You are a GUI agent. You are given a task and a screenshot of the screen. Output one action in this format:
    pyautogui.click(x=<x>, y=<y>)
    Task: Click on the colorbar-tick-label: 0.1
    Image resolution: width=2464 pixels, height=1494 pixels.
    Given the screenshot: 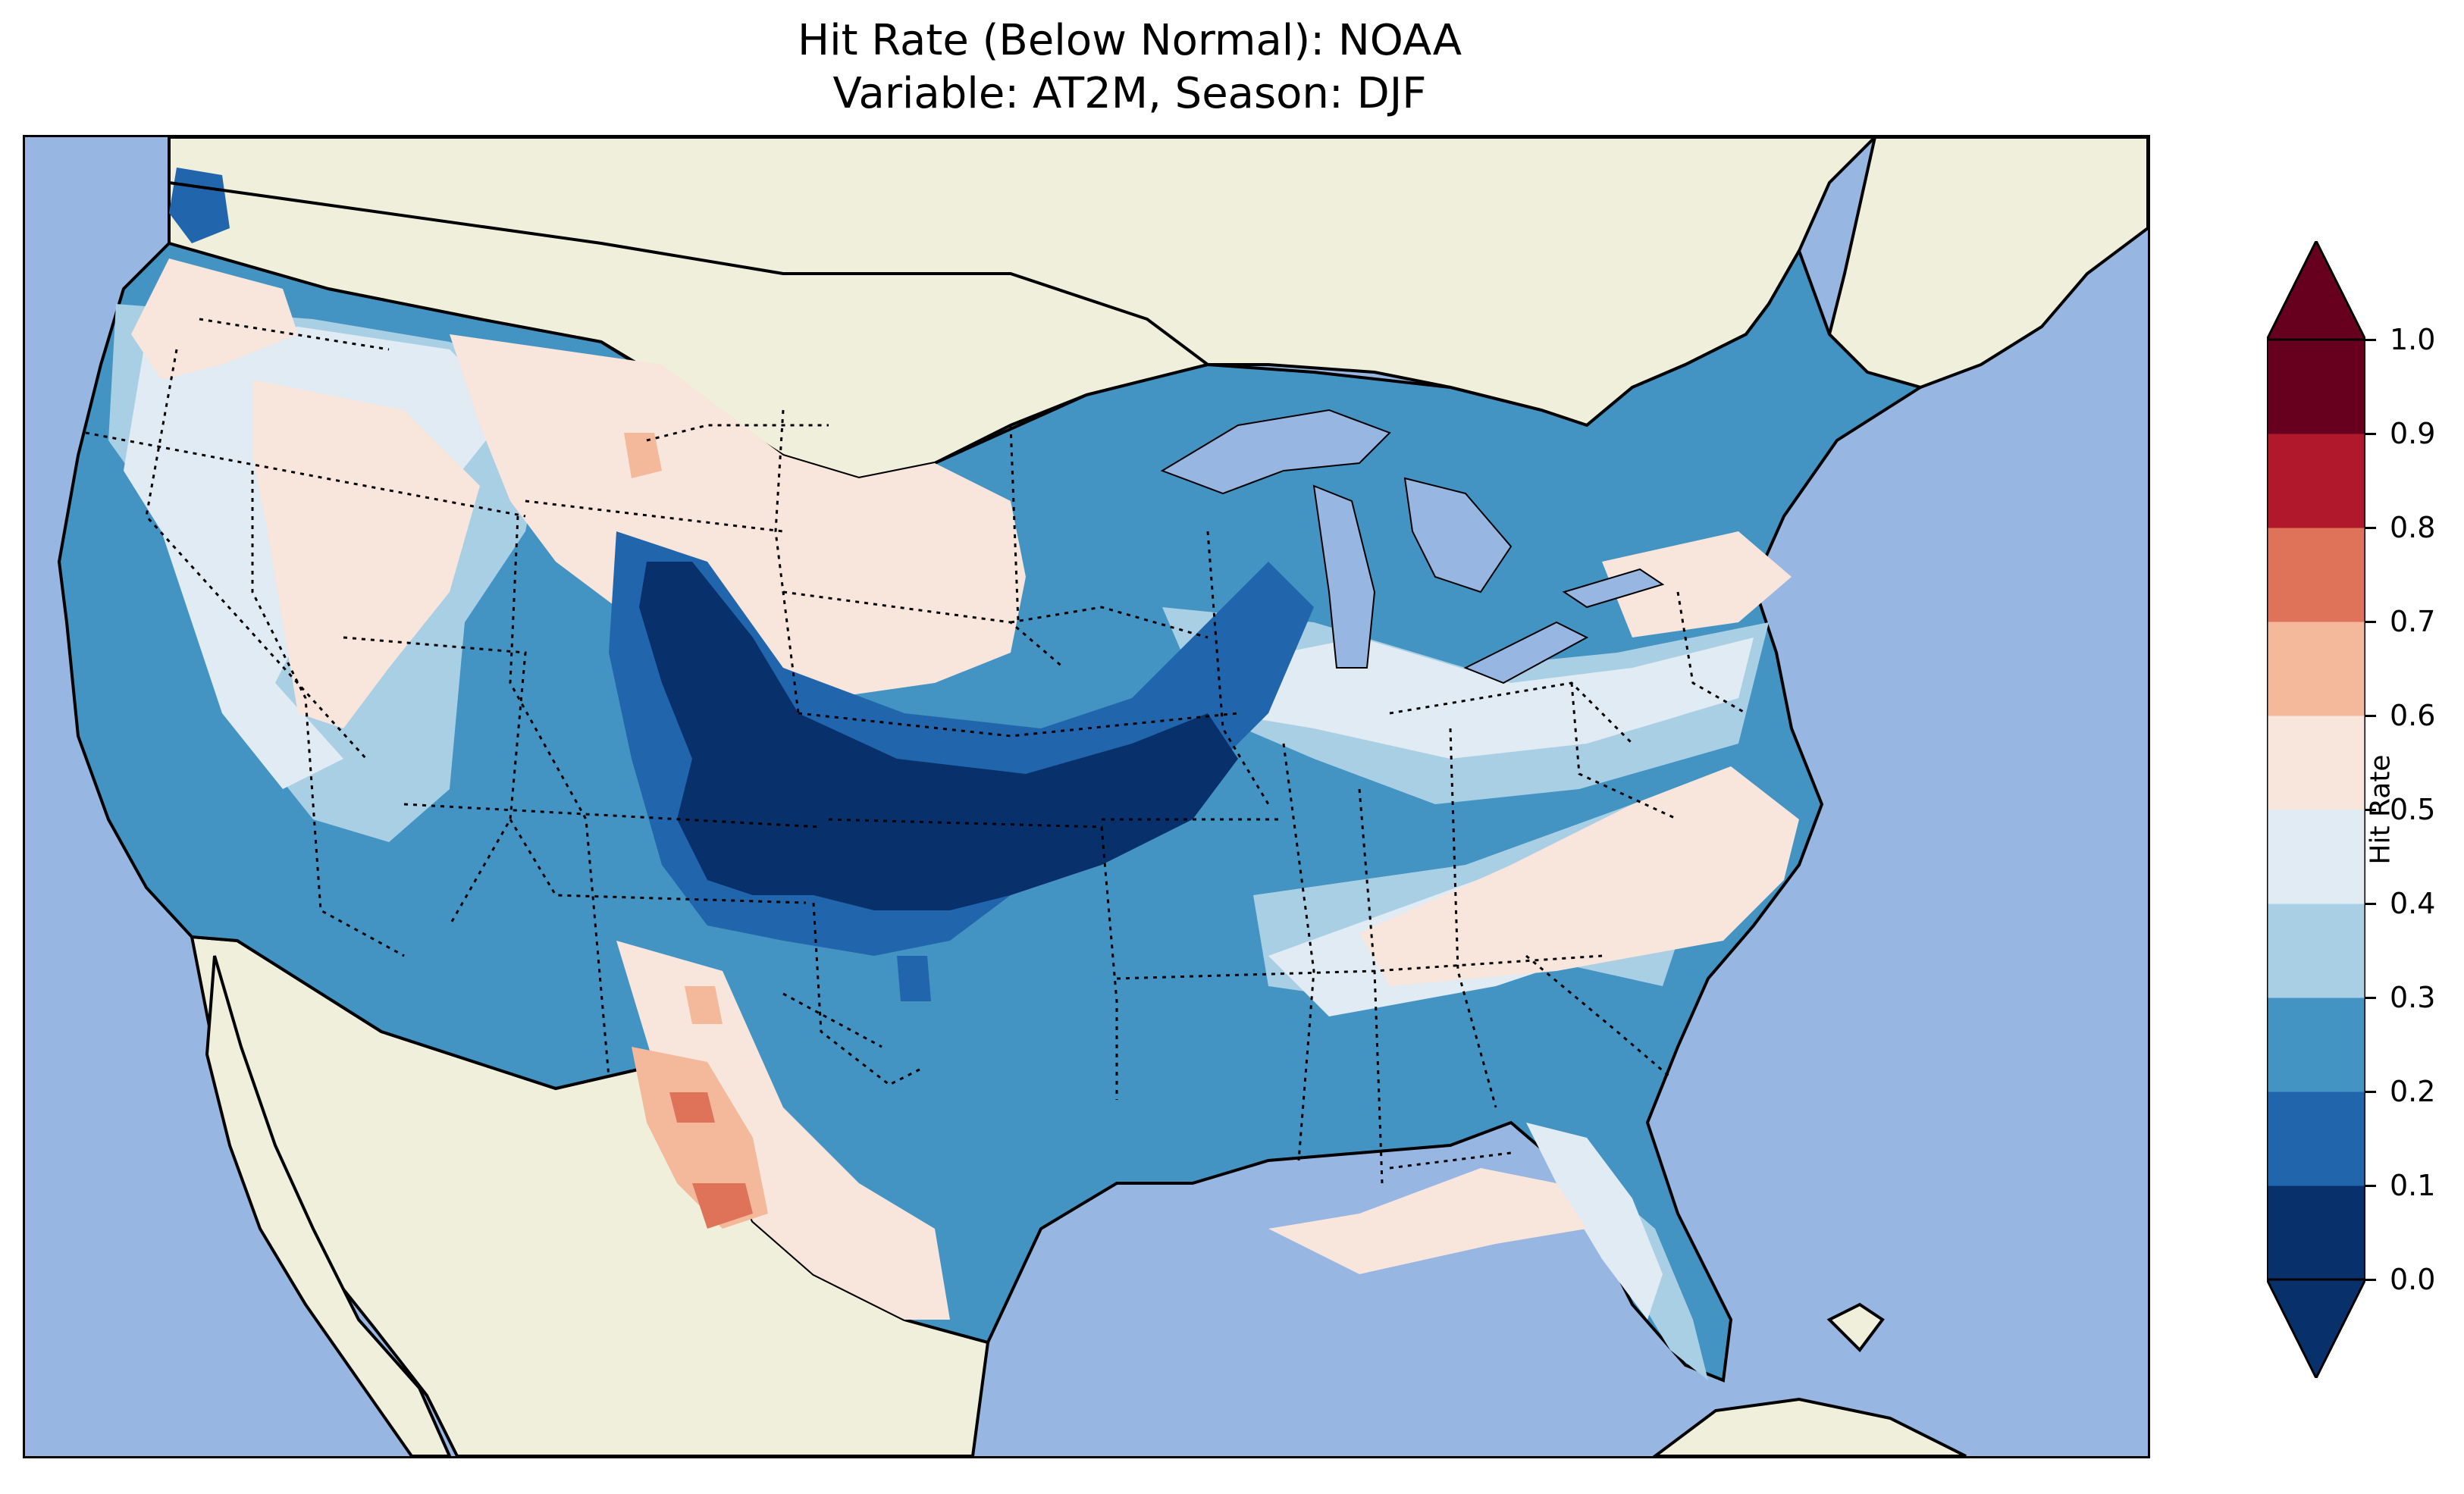 What is the action you would take?
    pyautogui.click(x=2413, y=1185)
    